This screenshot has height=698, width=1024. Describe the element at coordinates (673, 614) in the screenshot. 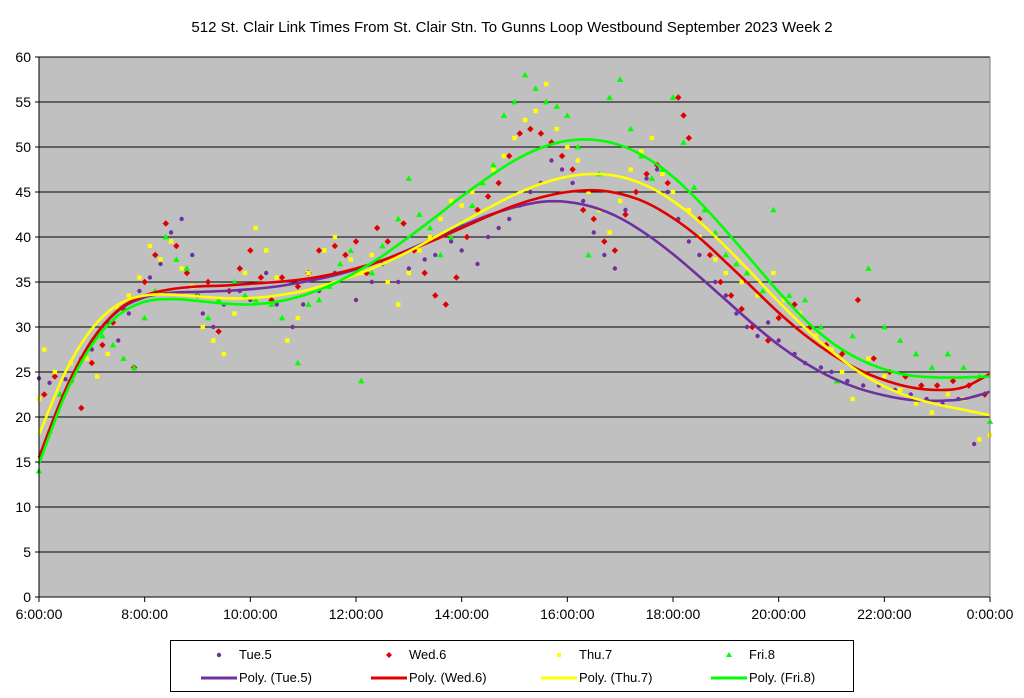

I see `x-tick-label-18: 18:00:00` at that location.